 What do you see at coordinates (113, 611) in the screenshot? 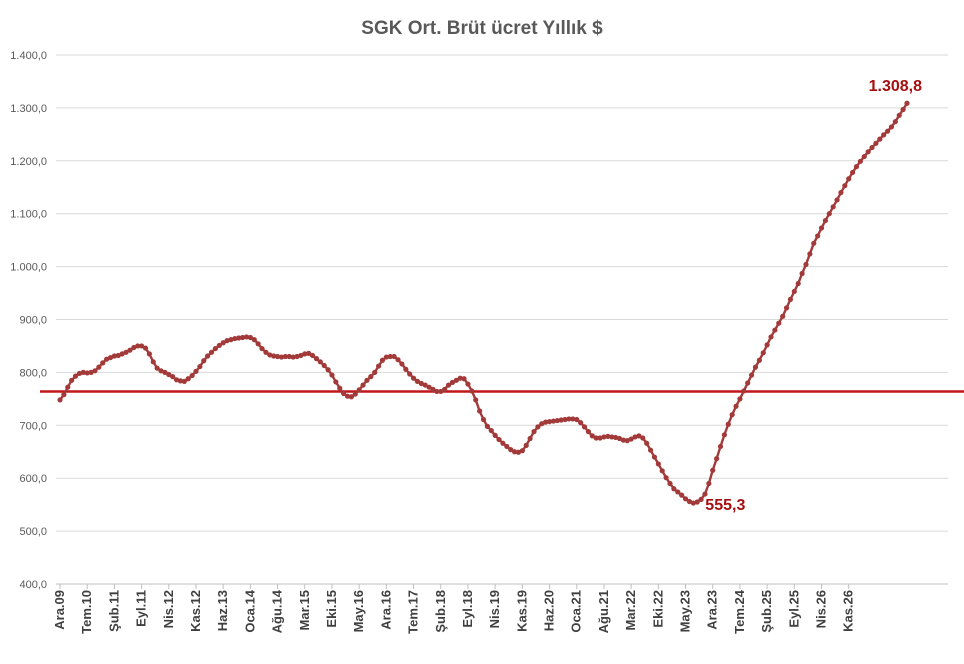
I see `x-tick-label: Şub.11` at bounding box center [113, 611].